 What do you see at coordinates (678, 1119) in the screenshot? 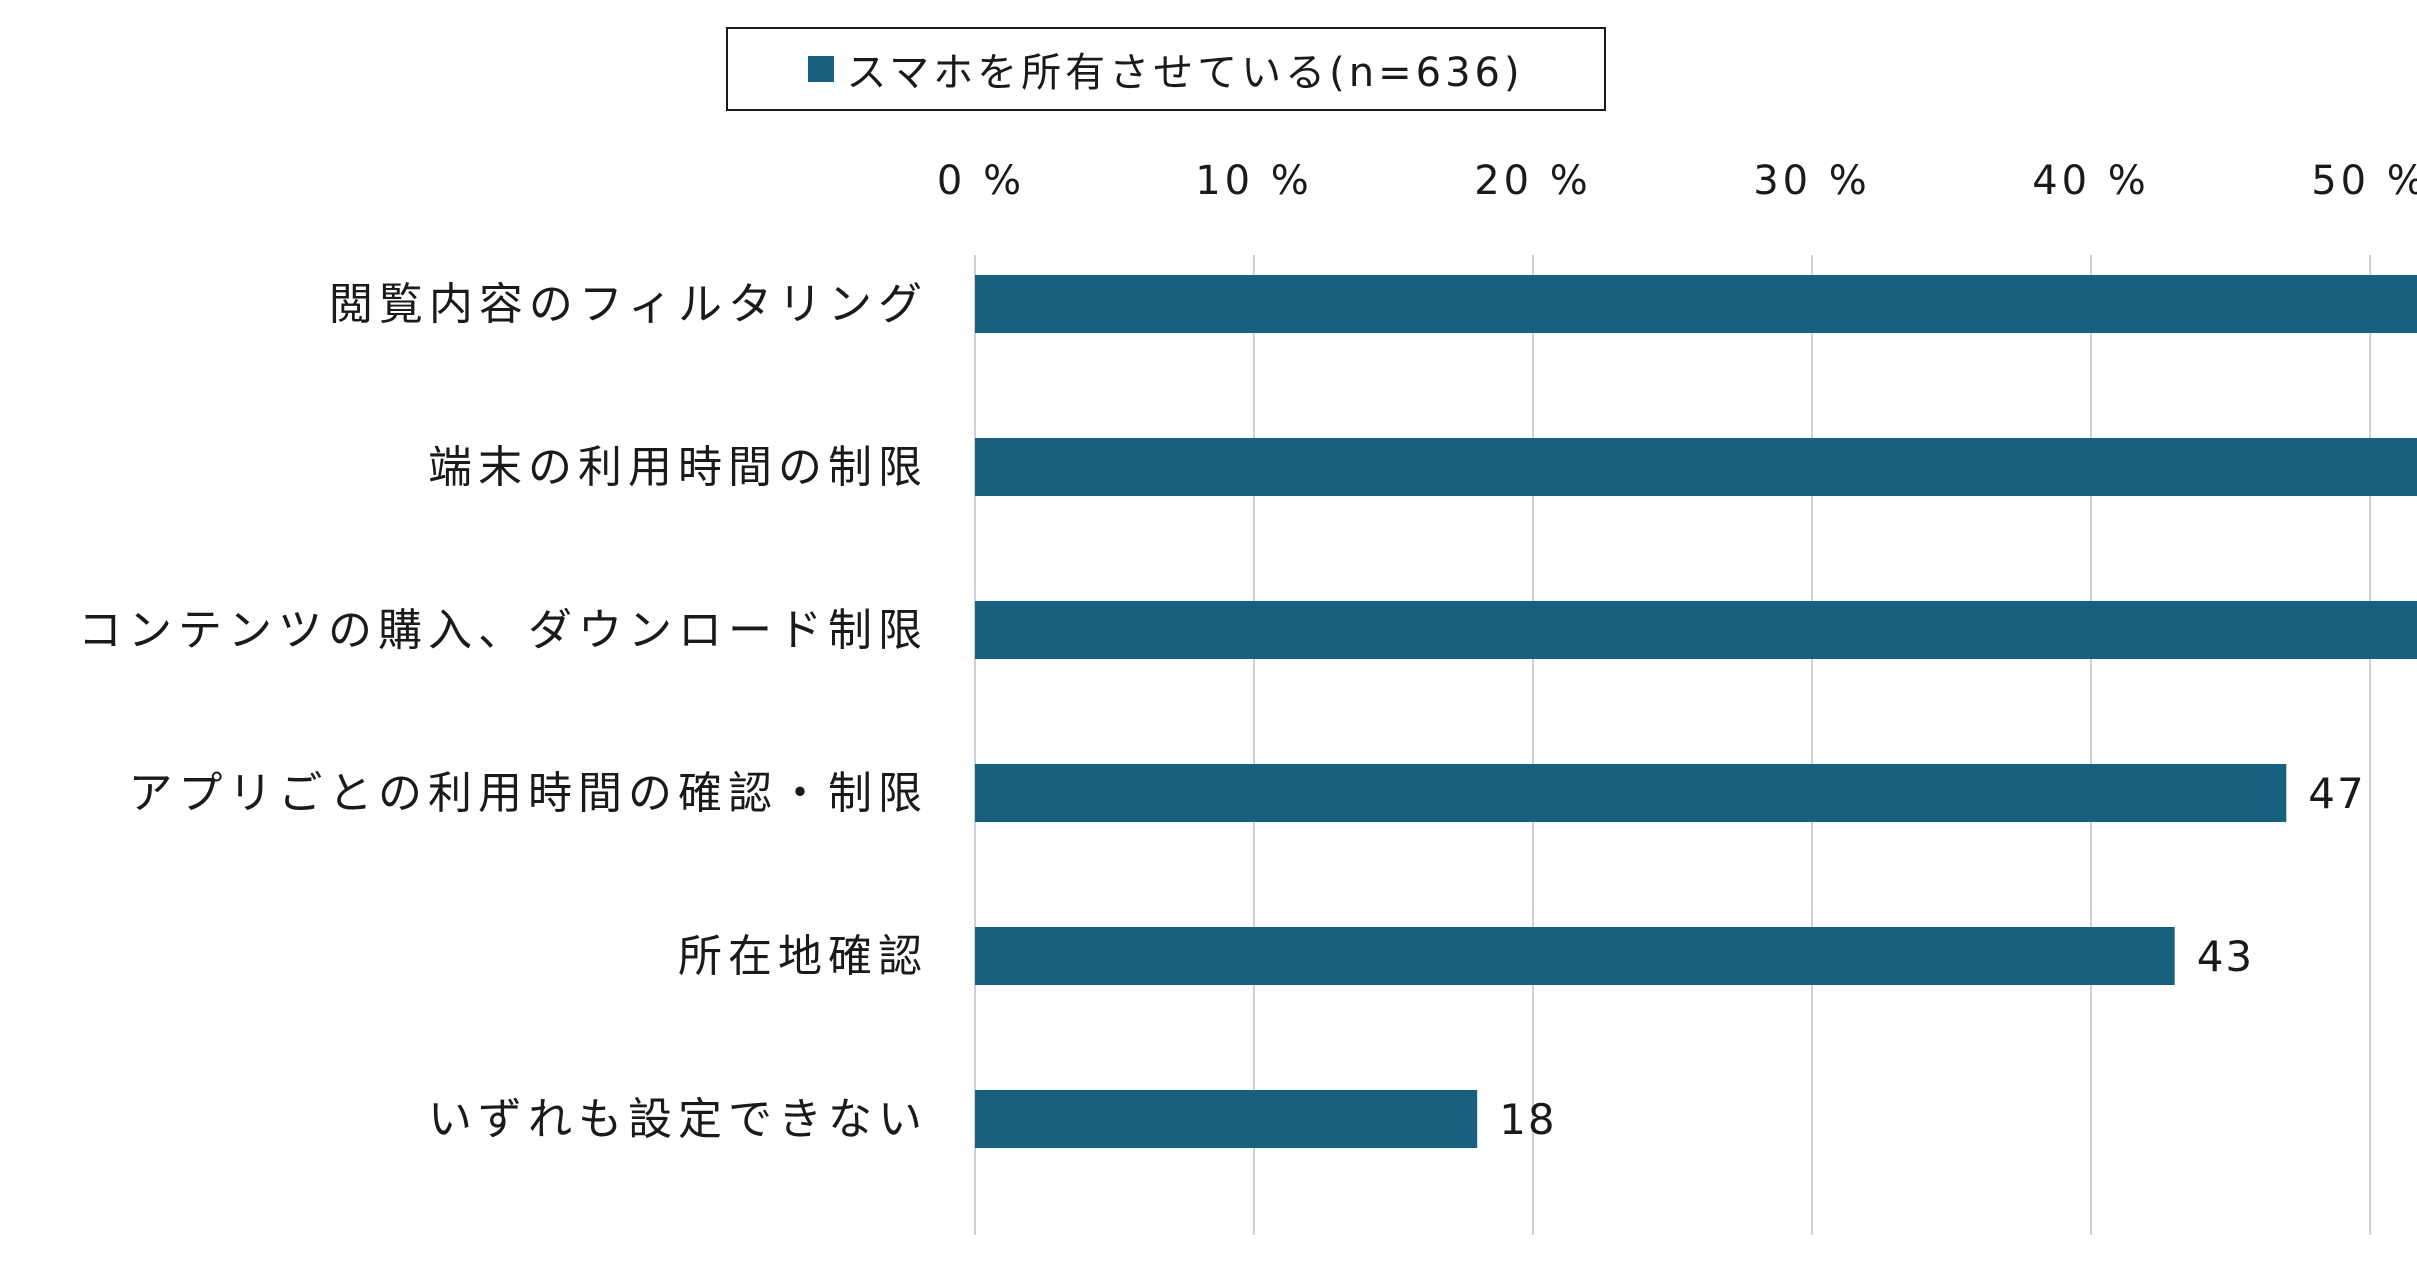
I see `category-label: いずれも設定できない` at bounding box center [678, 1119].